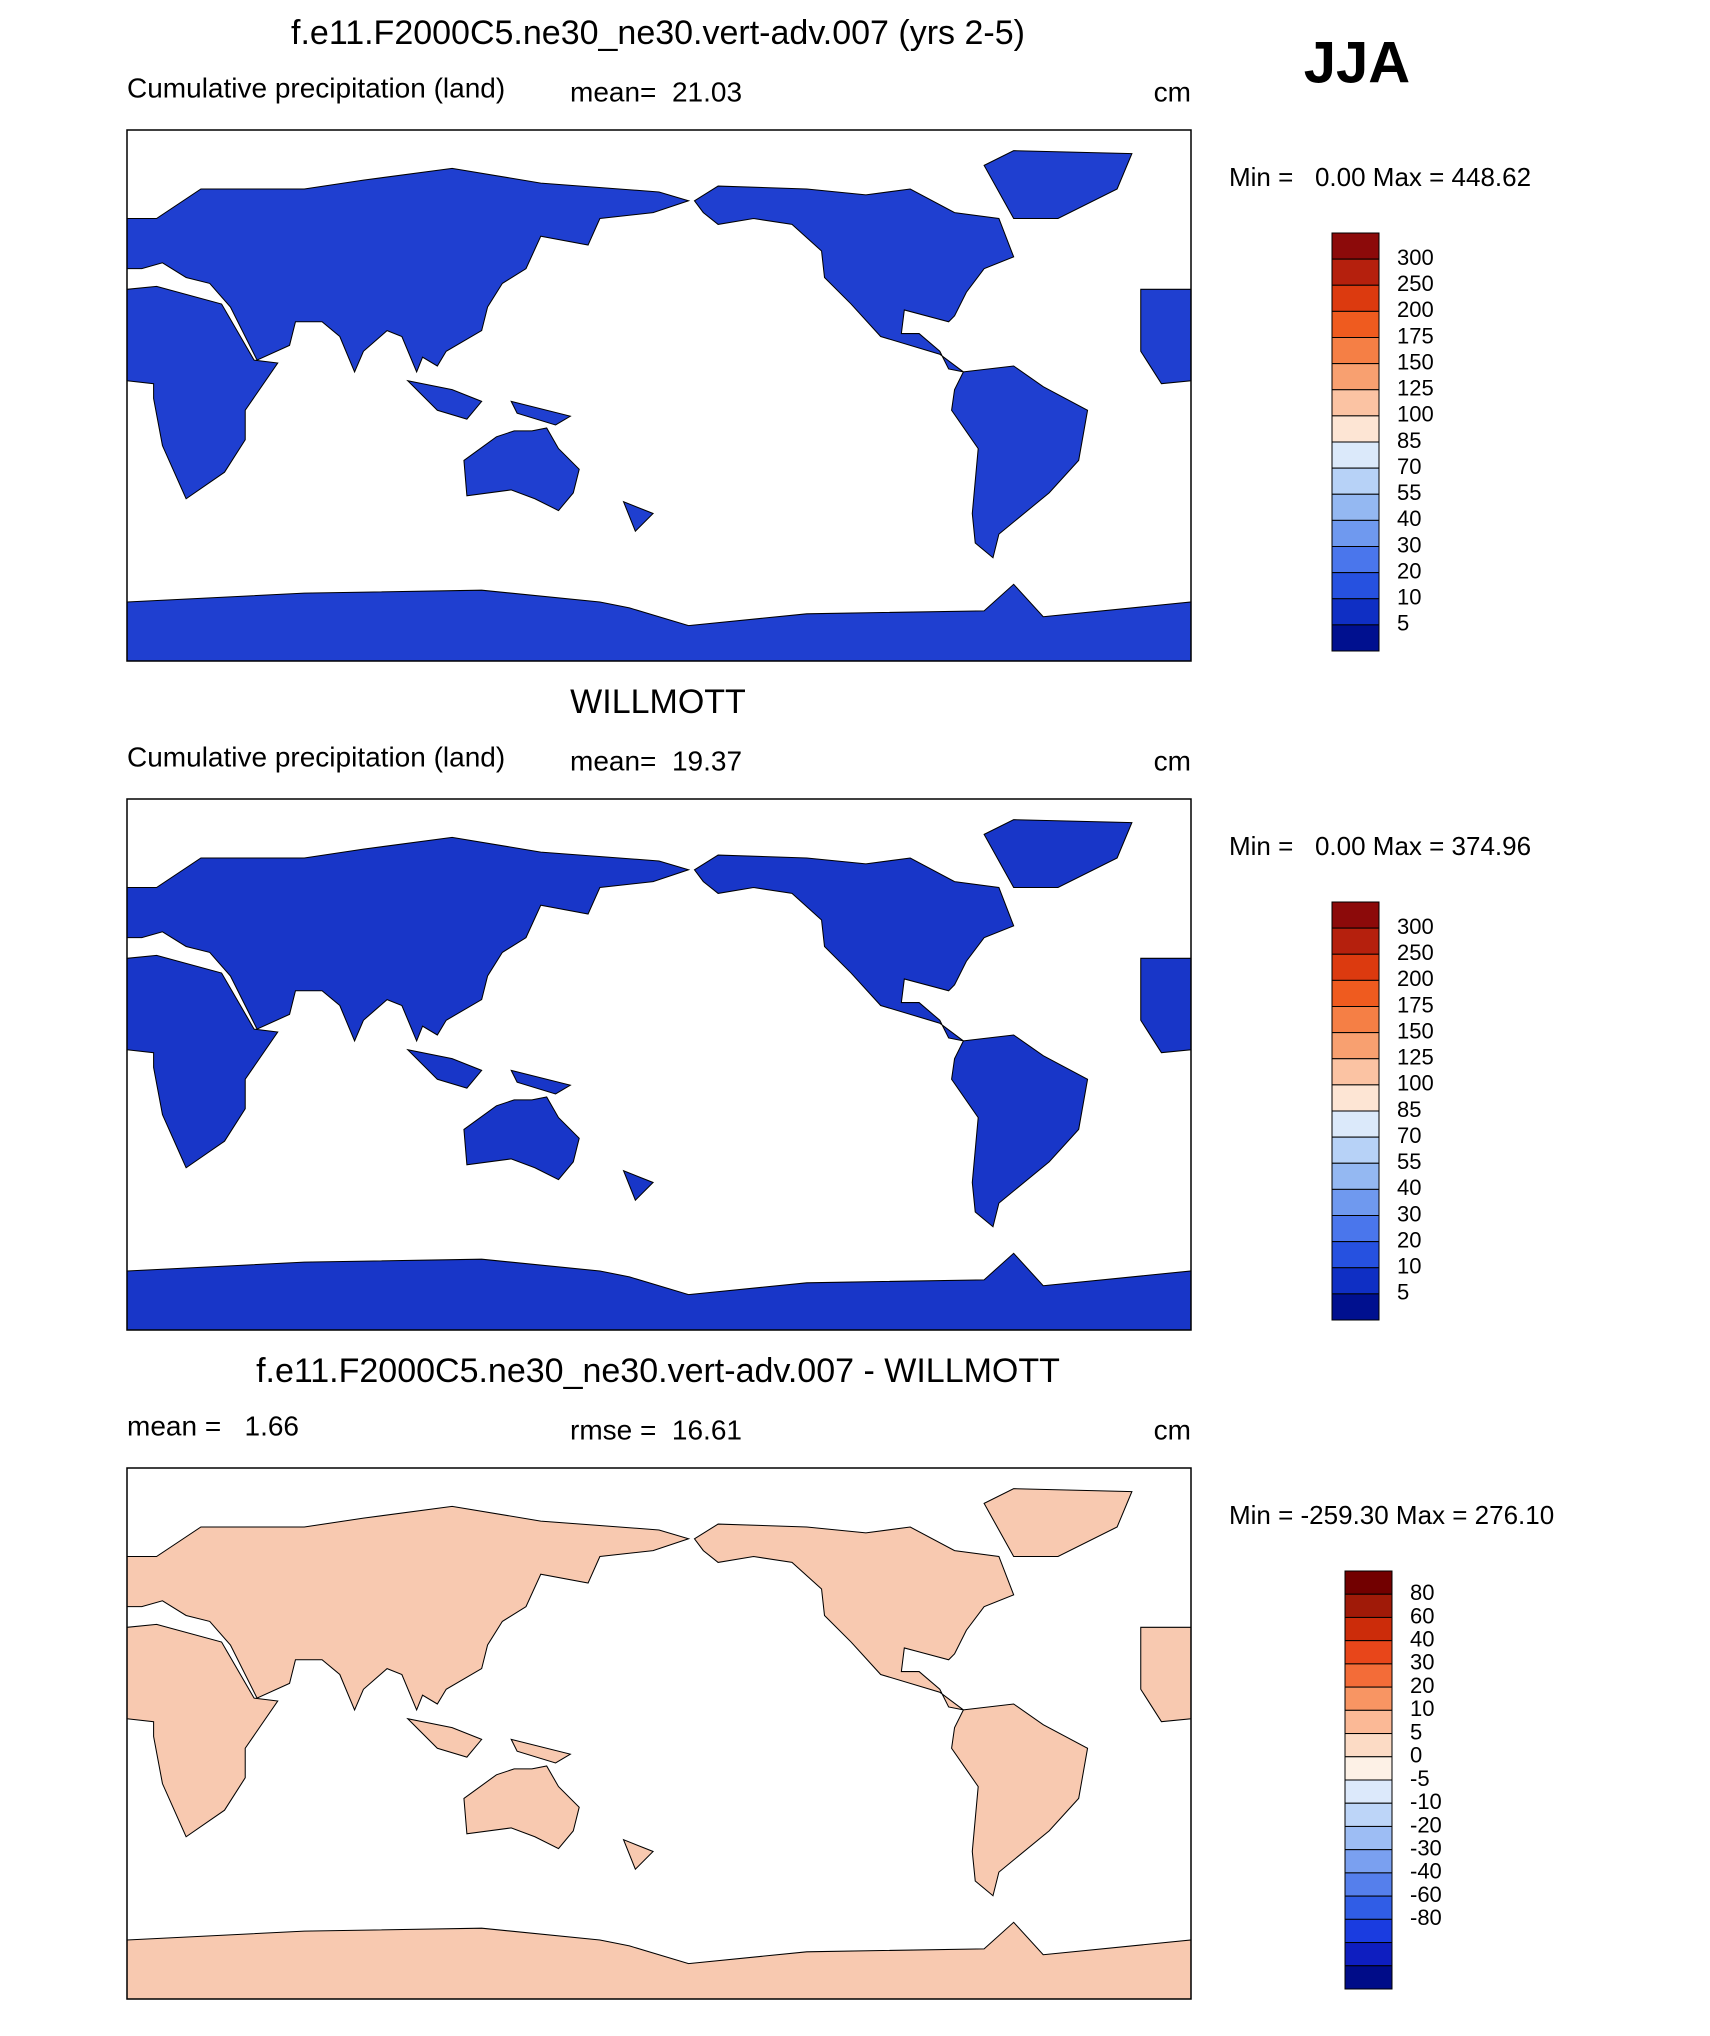 This screenshot has width=1710, height=2036. Describe the element at coordinates (1426, 1871) in the screenshot. I see `colorbar-label: -40` at that location.